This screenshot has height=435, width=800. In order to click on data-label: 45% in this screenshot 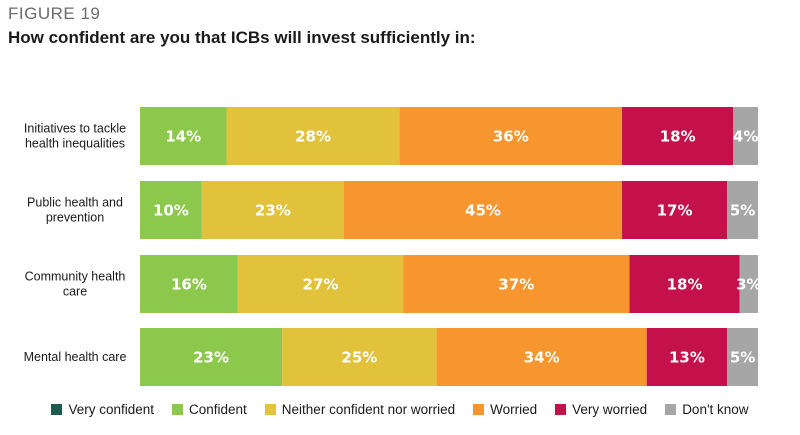, I will do `click(483, 211)`.